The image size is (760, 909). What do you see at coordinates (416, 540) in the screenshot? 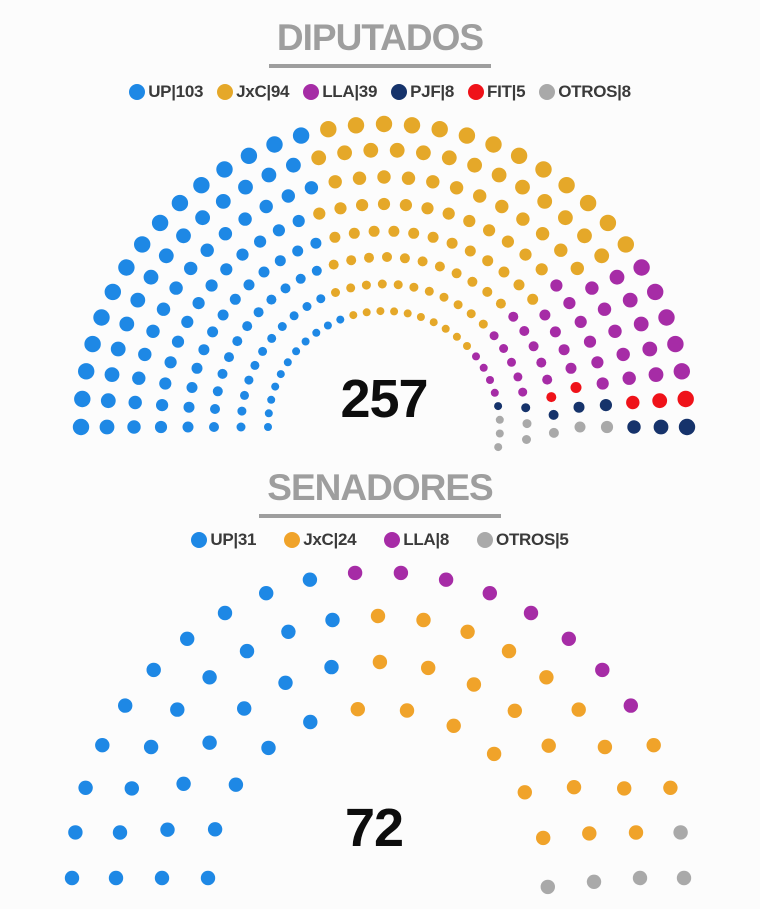
I see `legend-item-lla: LLA|8` at bounding box center [416, 540].